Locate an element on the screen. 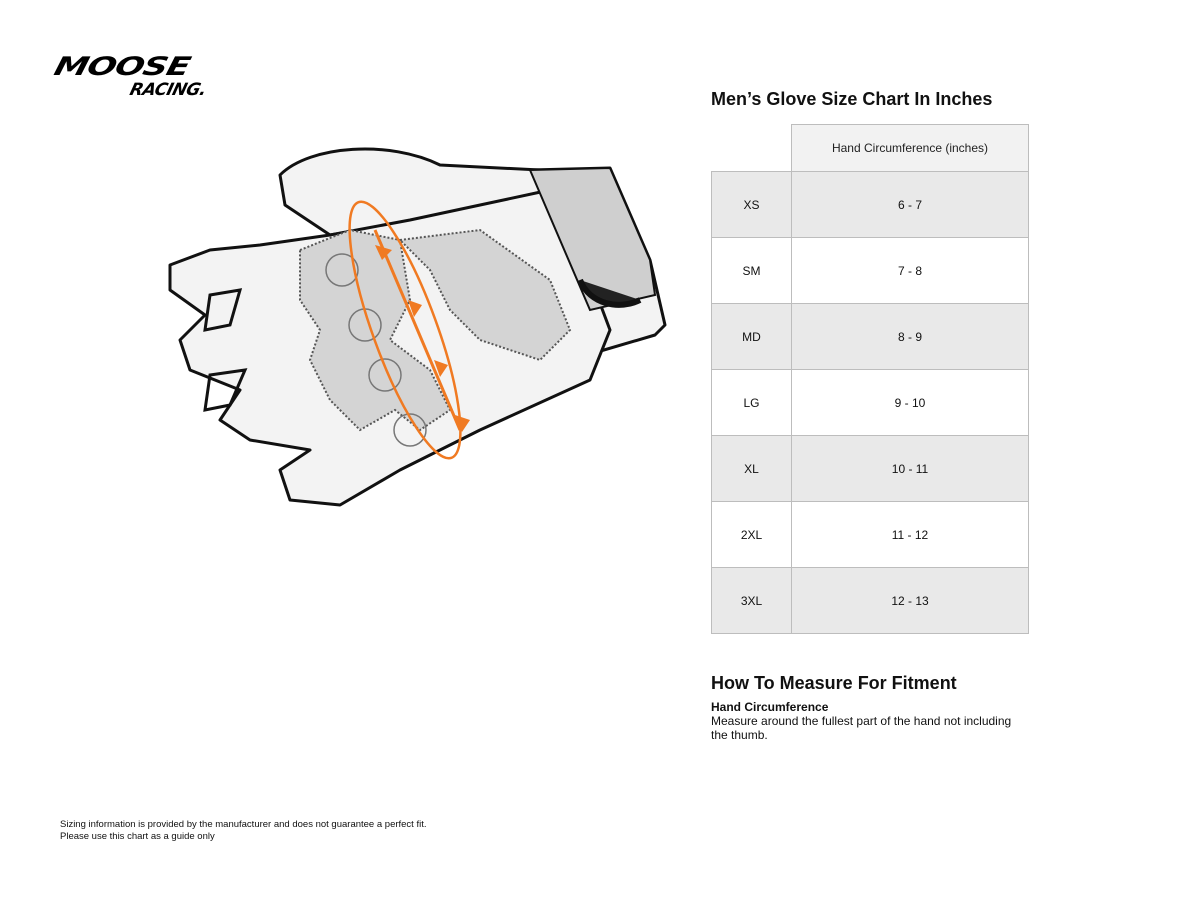 Image resolution: width=1200 pixels, height=900 pixels. value-cell: 9 - 10 is located at coordinates (910, 402).